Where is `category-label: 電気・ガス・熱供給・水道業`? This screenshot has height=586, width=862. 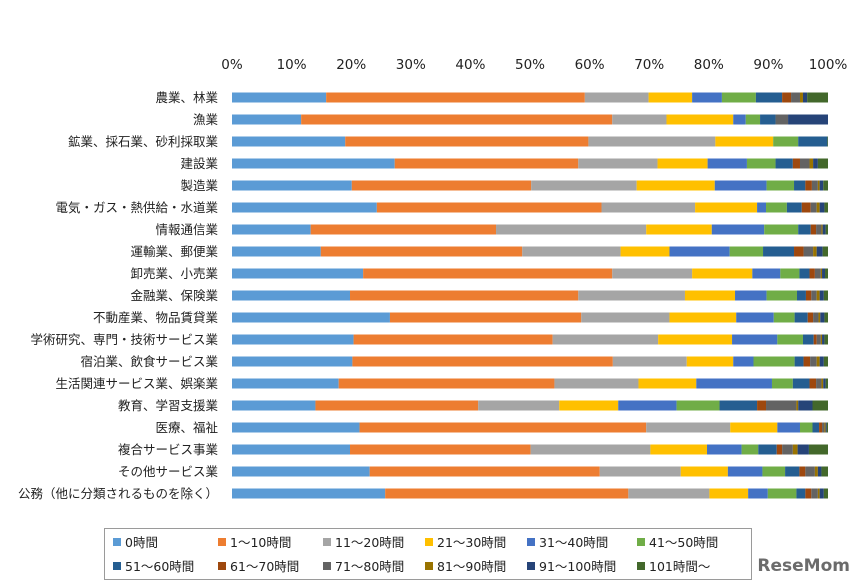
category-label: 電気・ガス・熱供給・水道業 is located at coordinates (136, 207).